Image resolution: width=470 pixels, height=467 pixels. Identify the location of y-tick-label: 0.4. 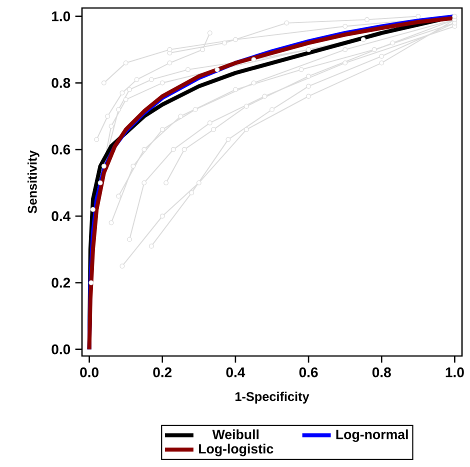
(61, 216).